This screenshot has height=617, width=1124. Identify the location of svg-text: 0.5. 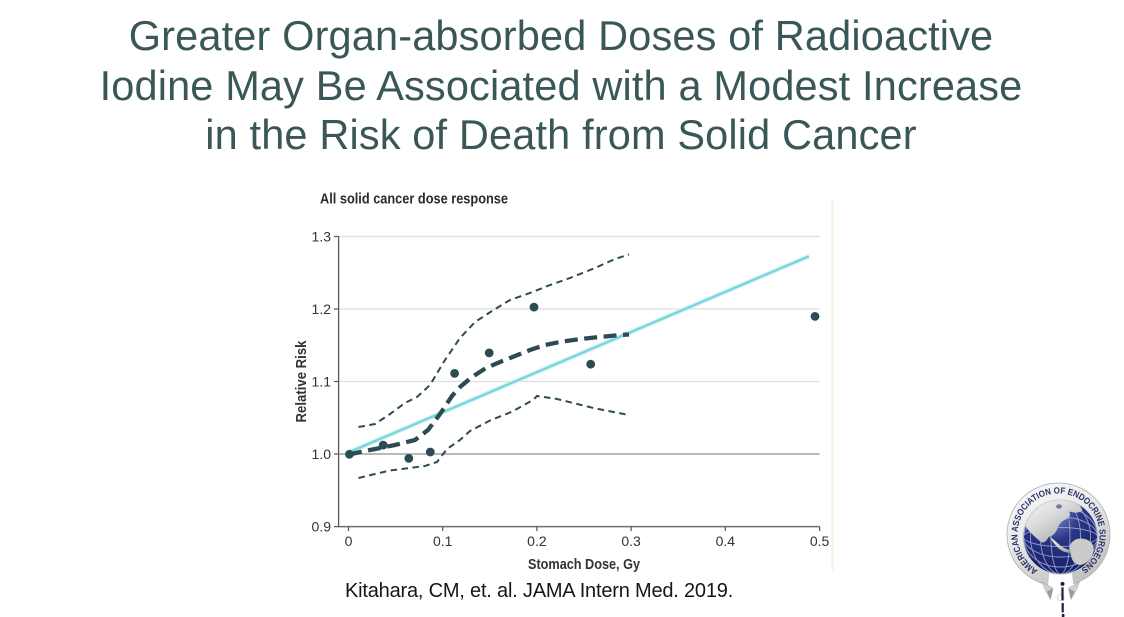
(820, 541).